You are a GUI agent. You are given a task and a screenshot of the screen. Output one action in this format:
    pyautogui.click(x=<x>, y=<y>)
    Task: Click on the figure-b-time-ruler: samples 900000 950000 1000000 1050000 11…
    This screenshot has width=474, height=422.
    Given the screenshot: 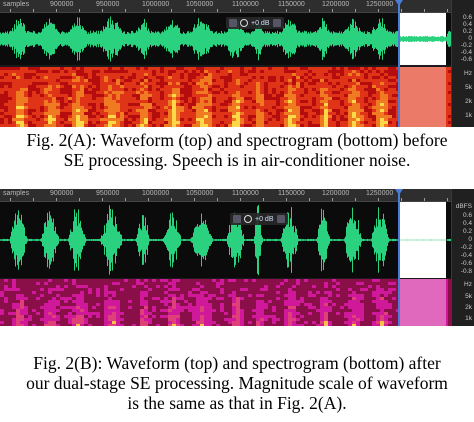 What is the action you would take?
    pyautogui.click(x=226, y=195)
    